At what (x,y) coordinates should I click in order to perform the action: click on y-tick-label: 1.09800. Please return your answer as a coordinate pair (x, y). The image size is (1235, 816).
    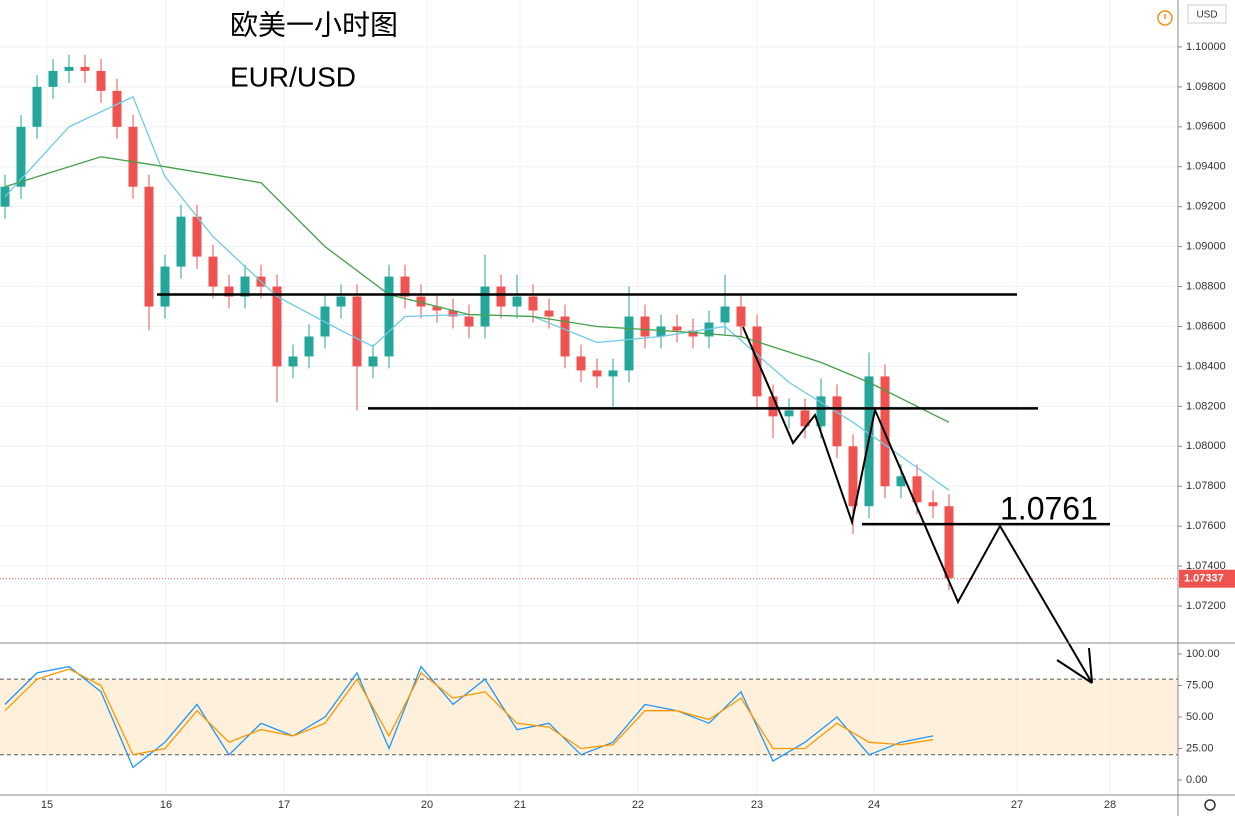
    Looking at the image, I should click on (1206, 87).